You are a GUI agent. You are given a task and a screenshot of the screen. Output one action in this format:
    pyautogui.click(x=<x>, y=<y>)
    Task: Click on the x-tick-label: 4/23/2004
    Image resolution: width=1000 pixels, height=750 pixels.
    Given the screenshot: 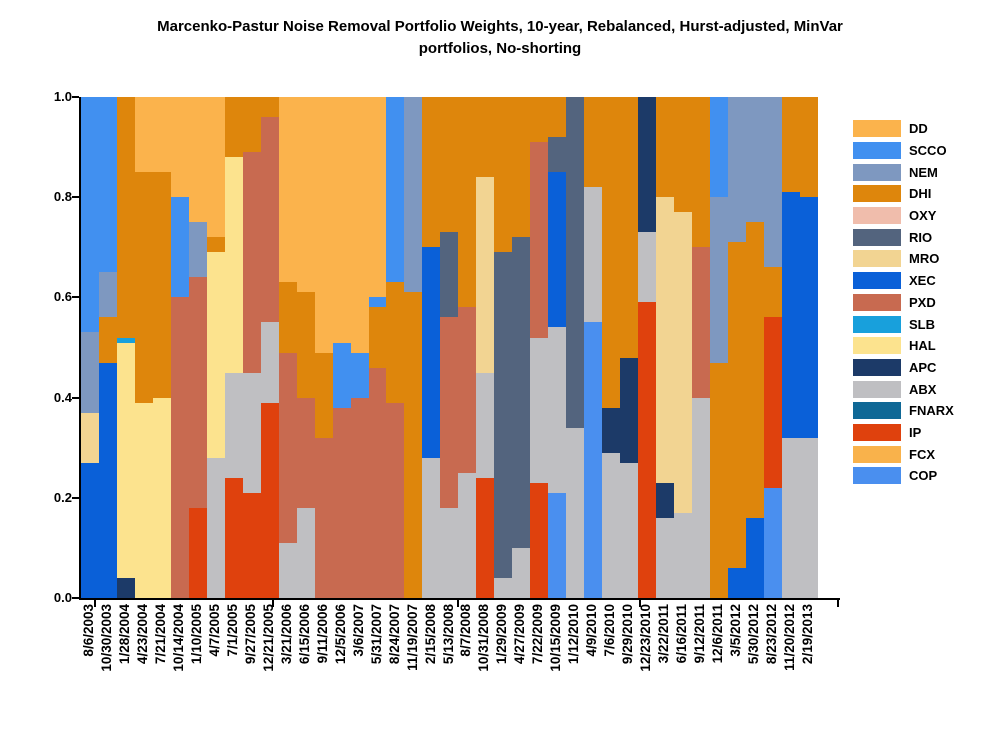 What is the action you would take?
    pyautogui.click(x=142, y=634)
    